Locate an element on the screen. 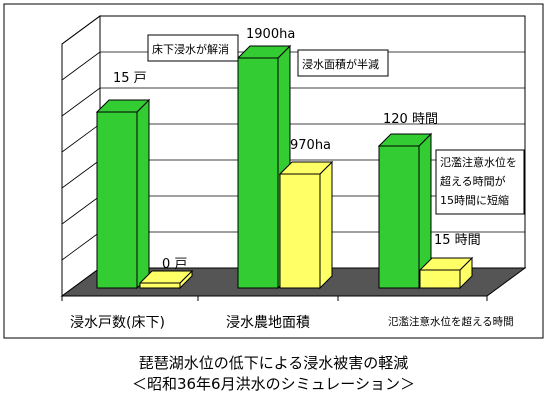  data-label: 15 時間 is located at coordinates (457, 240).